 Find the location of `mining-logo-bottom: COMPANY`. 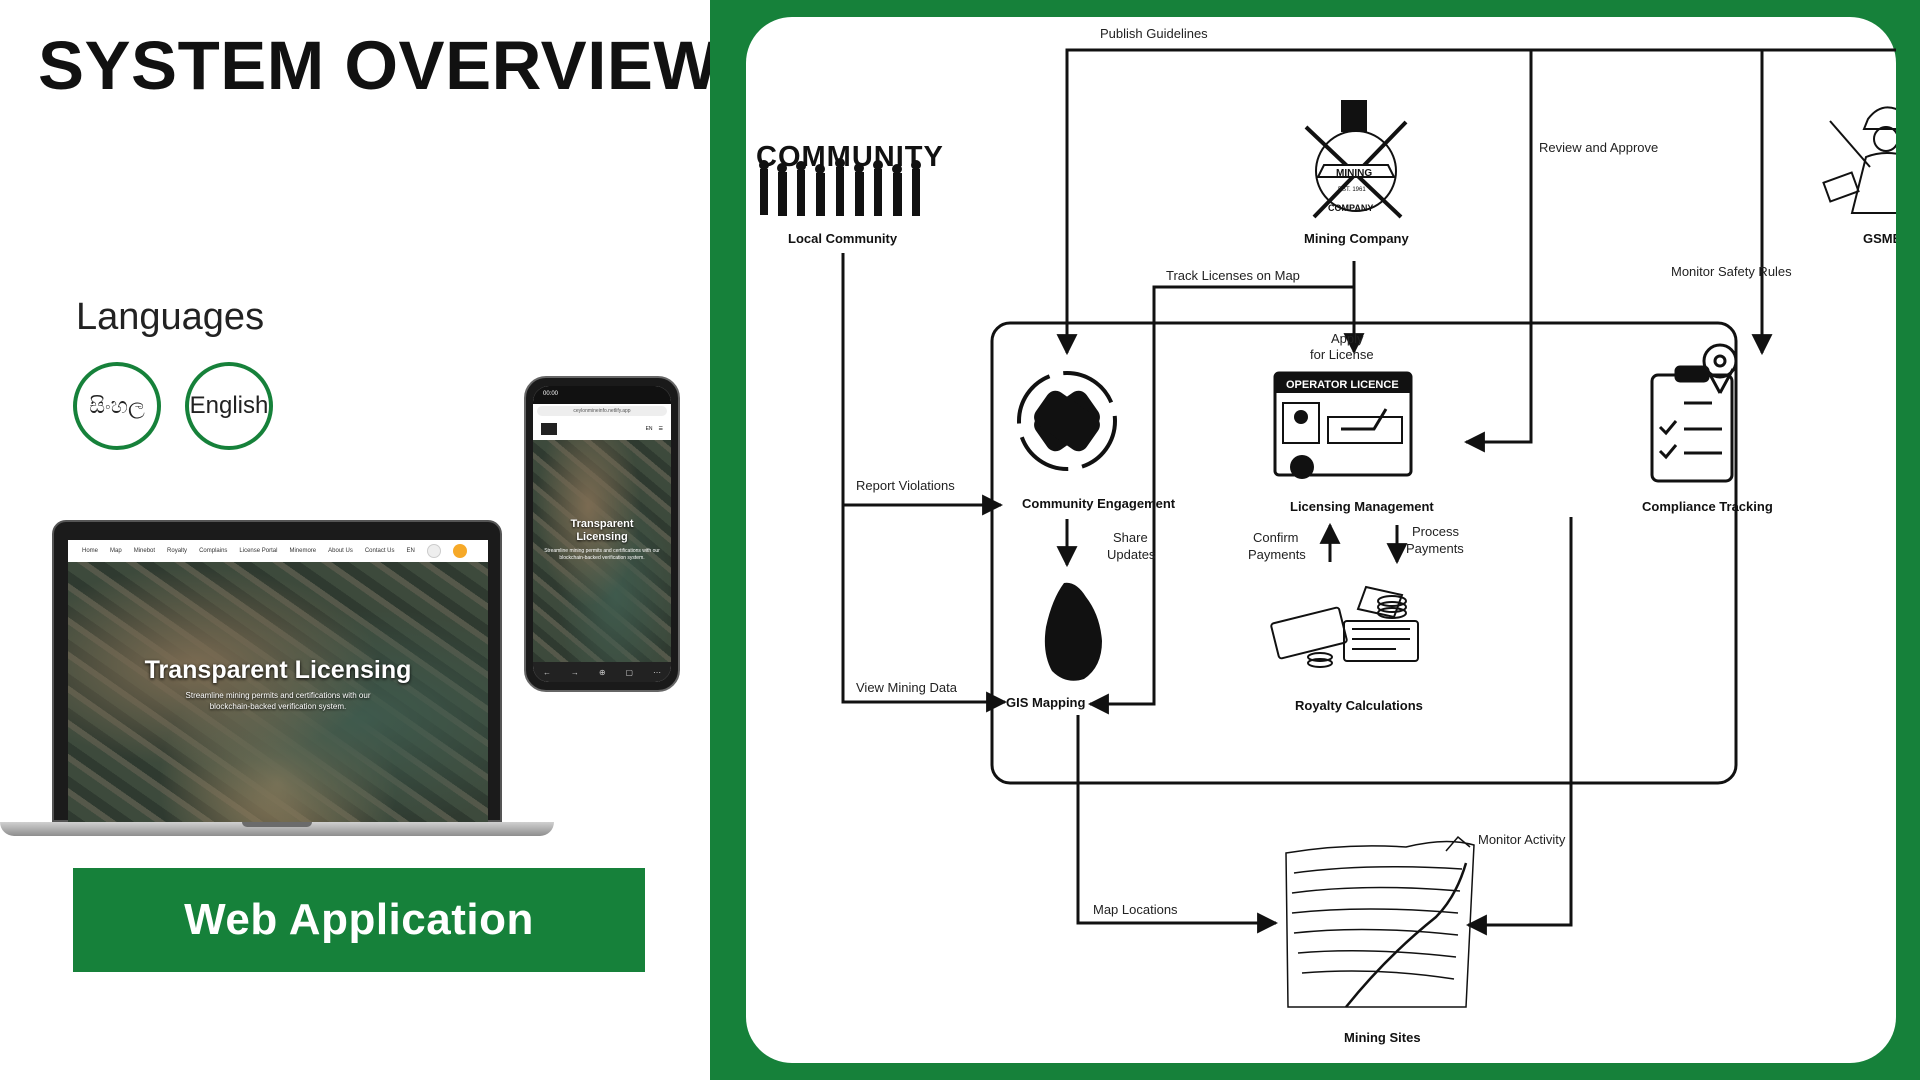

mining-logo-bottom: COMPANY is located at coordinates (1350, 208).